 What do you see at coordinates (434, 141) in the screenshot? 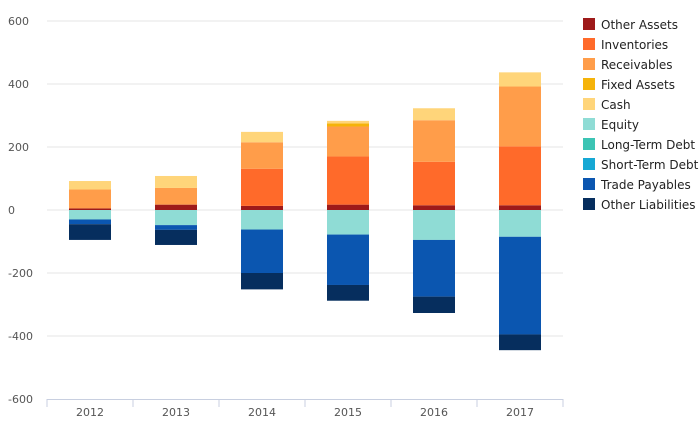
I see `bar-segment-receivables-2016` at bounding box center [434, 141].